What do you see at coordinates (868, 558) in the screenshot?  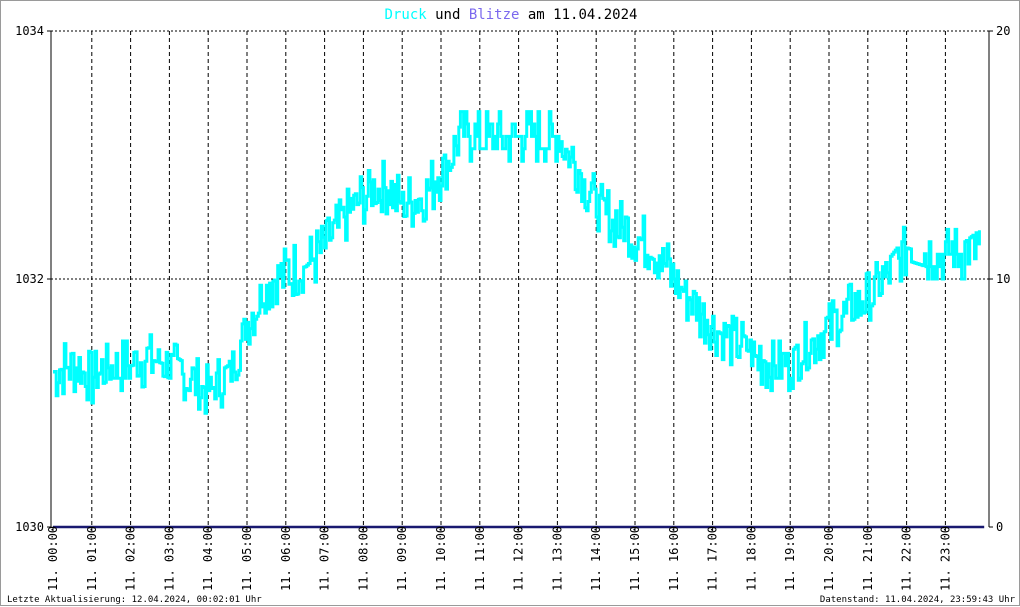 I see `x-tick-label: 11. 21:00` at bounding box center [868, 558].